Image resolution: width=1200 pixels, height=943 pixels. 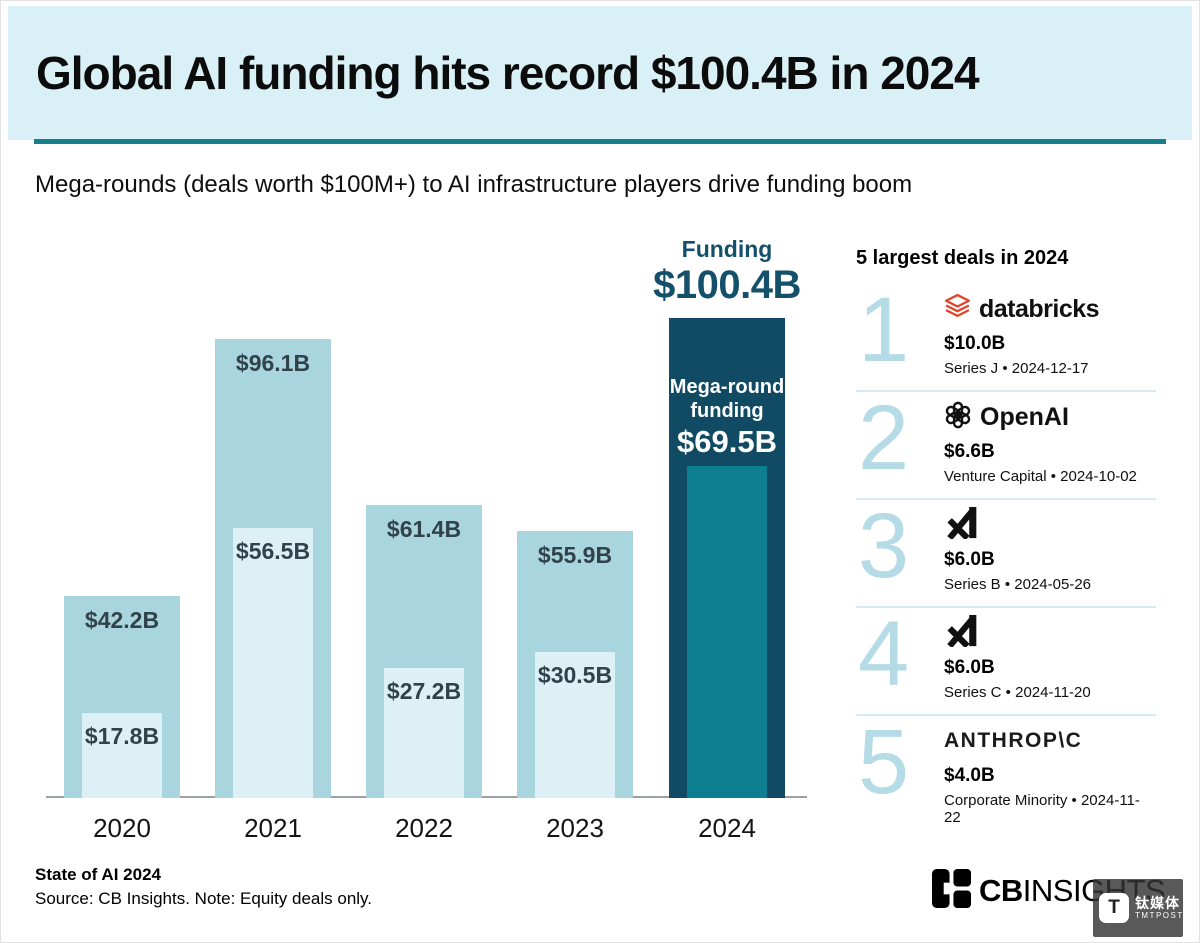 I want to click on tmtpost-english: TMTPOST, so click(x=1159, y=916).